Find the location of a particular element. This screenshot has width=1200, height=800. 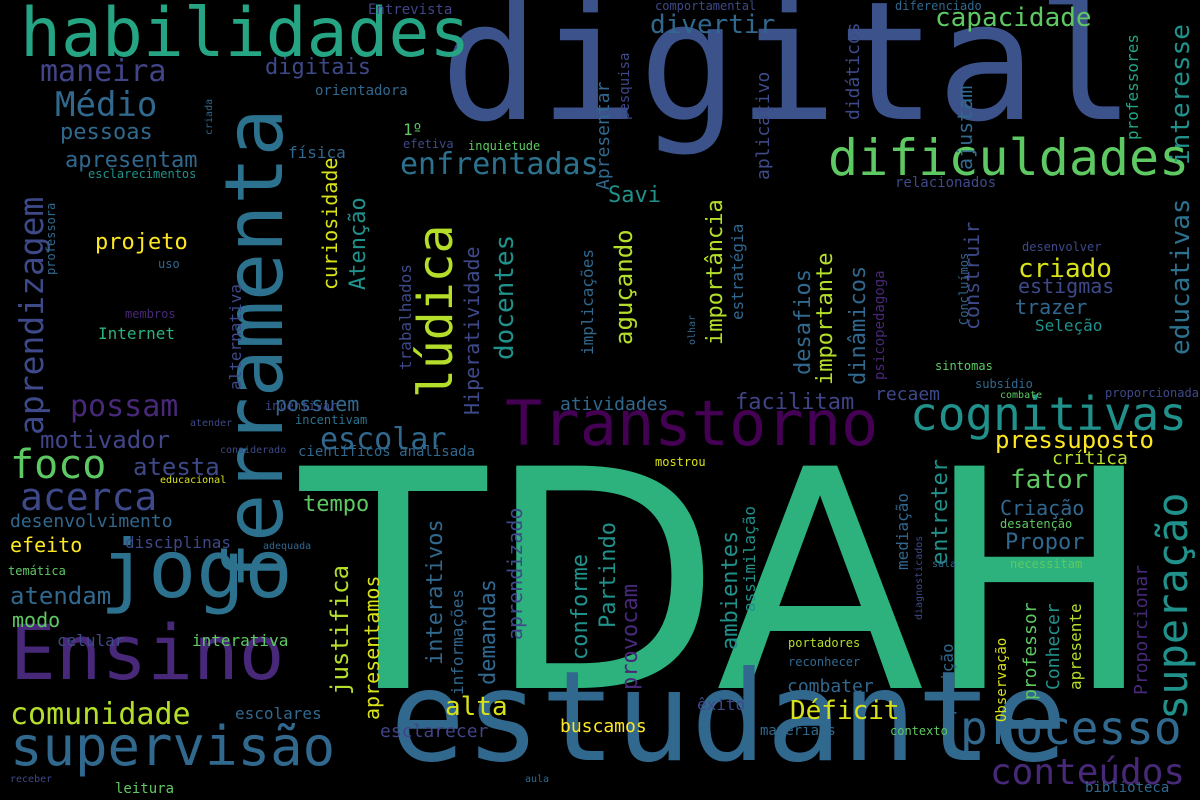

cloud-word: celular is located at coordinates (91, 640).